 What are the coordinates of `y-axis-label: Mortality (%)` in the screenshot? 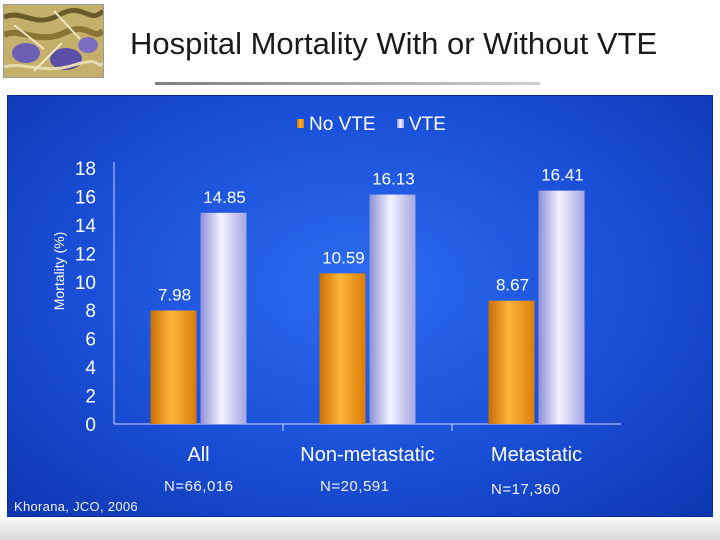 It's located at (59, 271).